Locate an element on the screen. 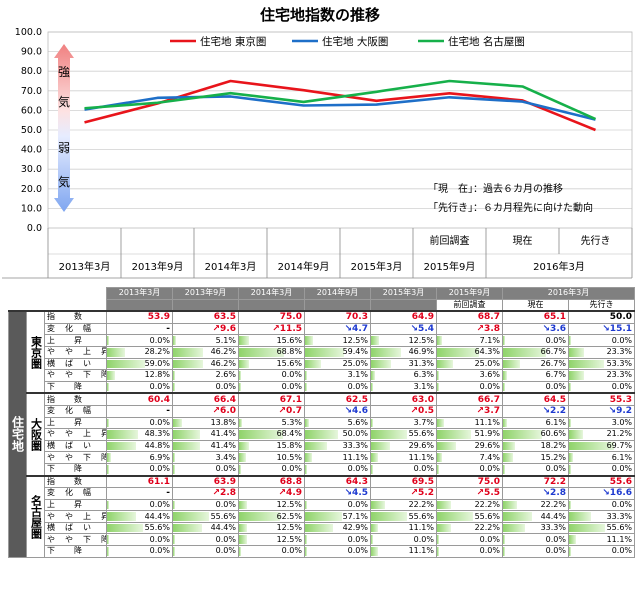 Image resolution: width=640 pixels, height=597 pixels. percent-value: 3.7% is located at coordinates (423, 422).